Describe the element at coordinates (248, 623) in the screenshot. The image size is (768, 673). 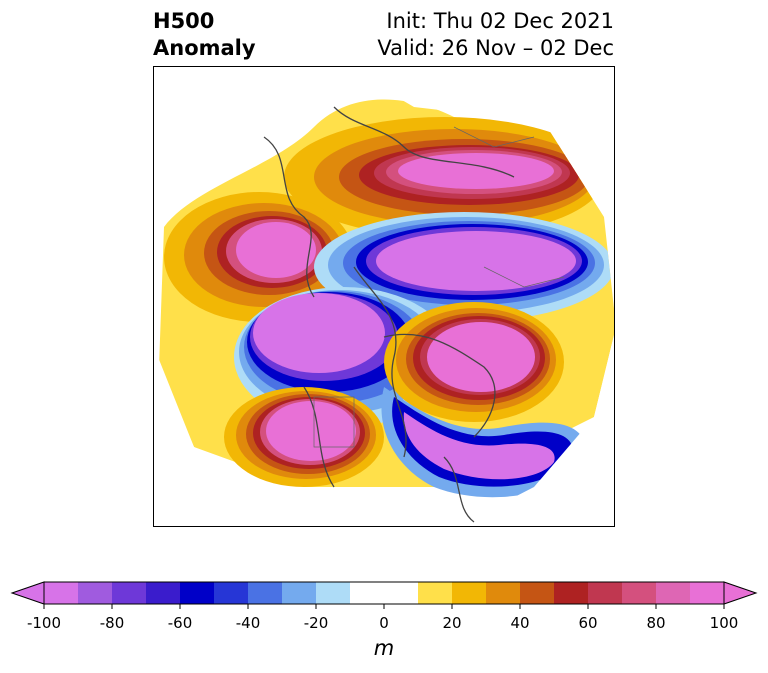
I see `colorbar-tick-label: -40` at that location.